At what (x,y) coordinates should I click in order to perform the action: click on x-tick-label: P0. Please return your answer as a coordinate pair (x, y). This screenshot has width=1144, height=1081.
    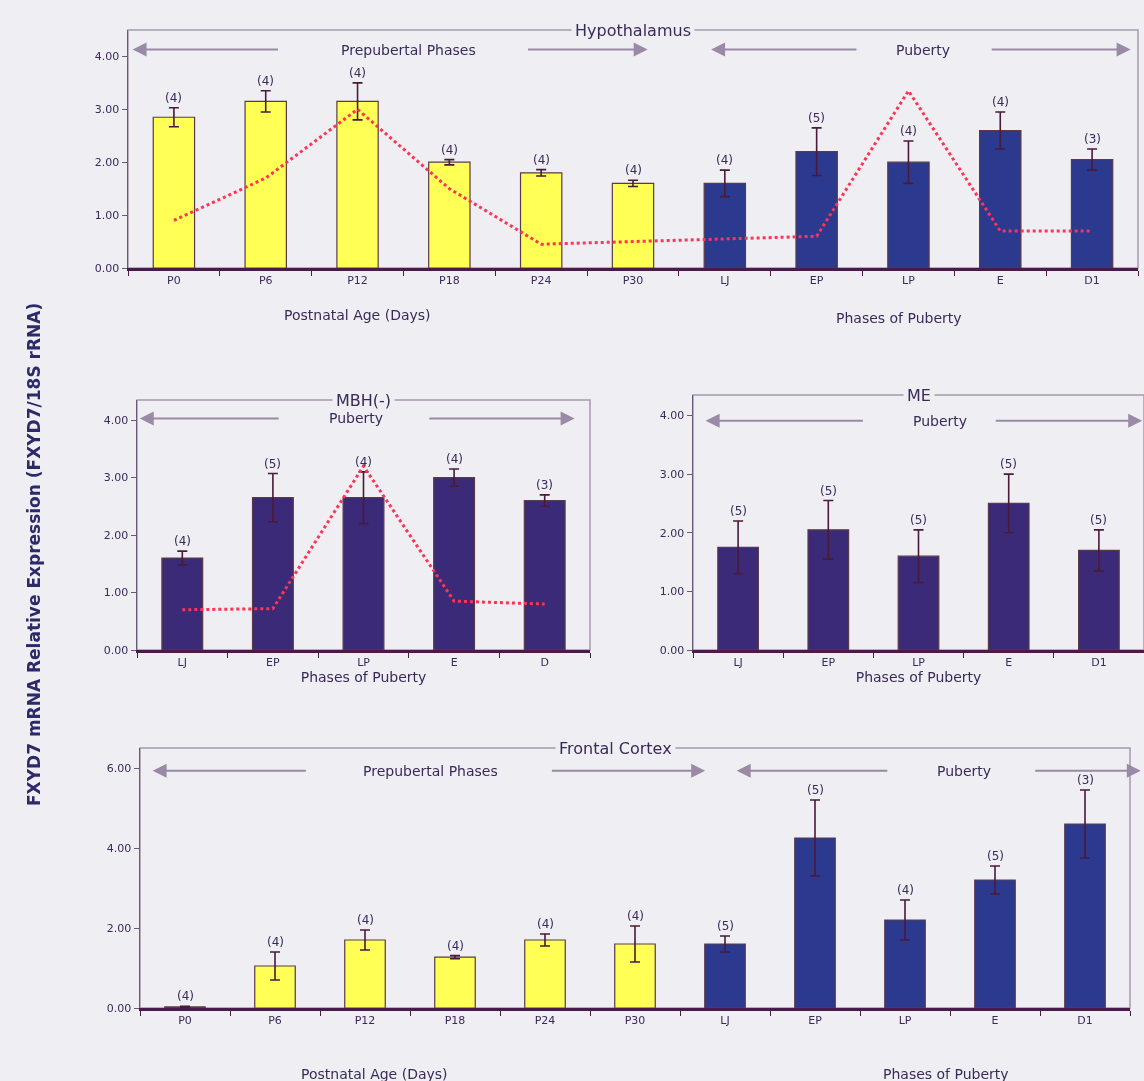
    Looking at the image, I should click on (174, 281).